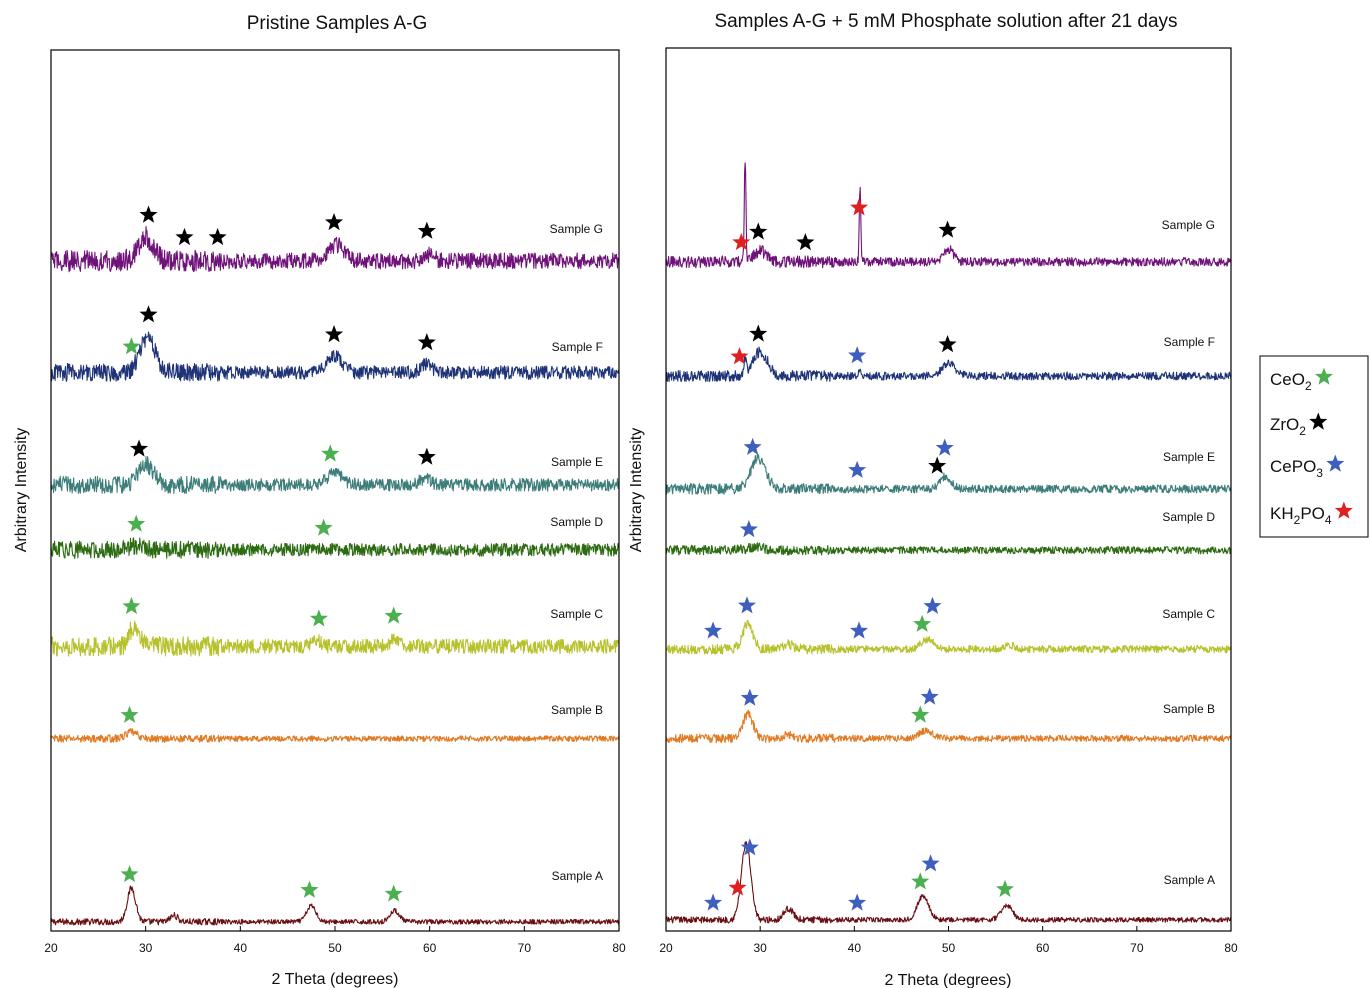 The image size is (1370, 988). What do you see at coordinates (1043, 948) in the screenshot?
I see `x-tick-label: 60` at bounding box center [1043, 948].